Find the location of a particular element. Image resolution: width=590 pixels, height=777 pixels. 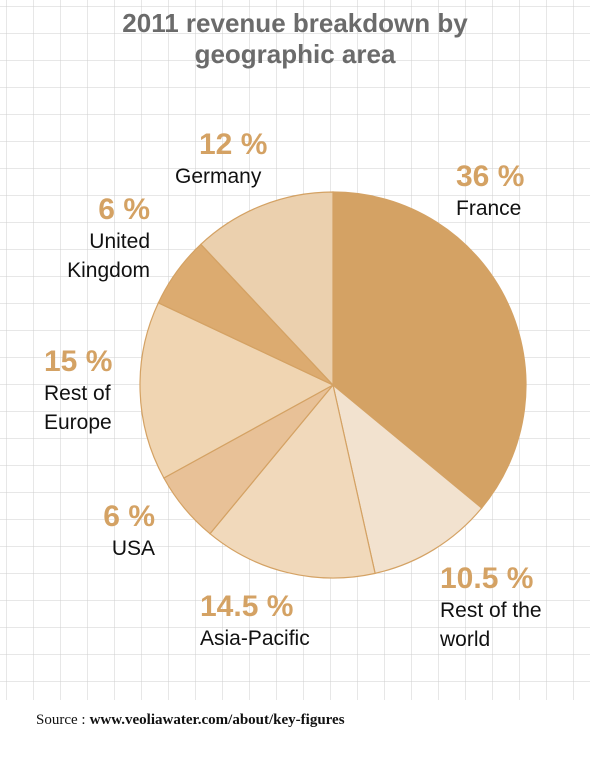

slice-label: 10.5 % Rest of the world is located at coordinates (495, 608).